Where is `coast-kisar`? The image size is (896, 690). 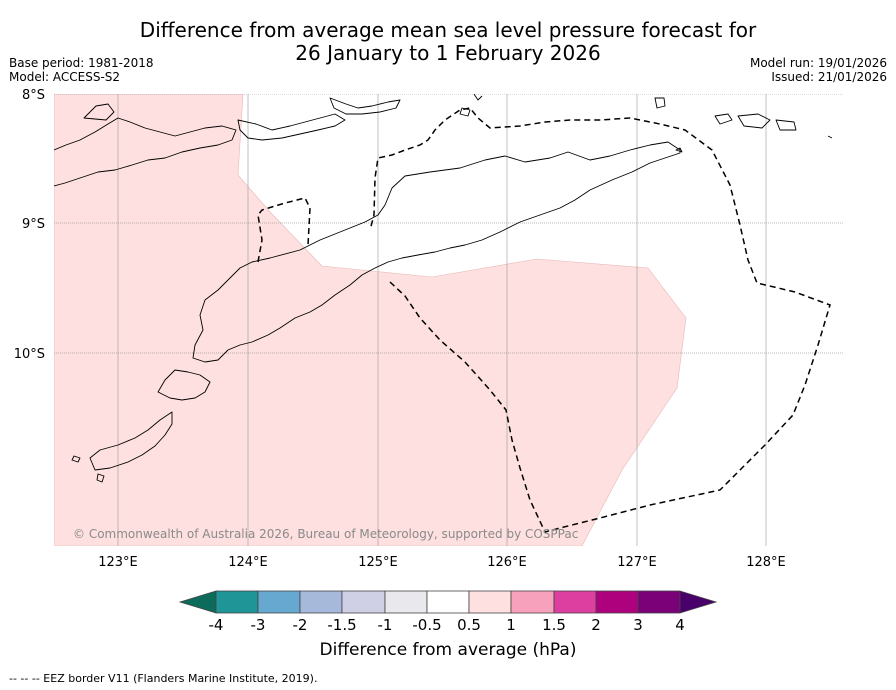 coast-kisar is located at coordinates (660, 103).